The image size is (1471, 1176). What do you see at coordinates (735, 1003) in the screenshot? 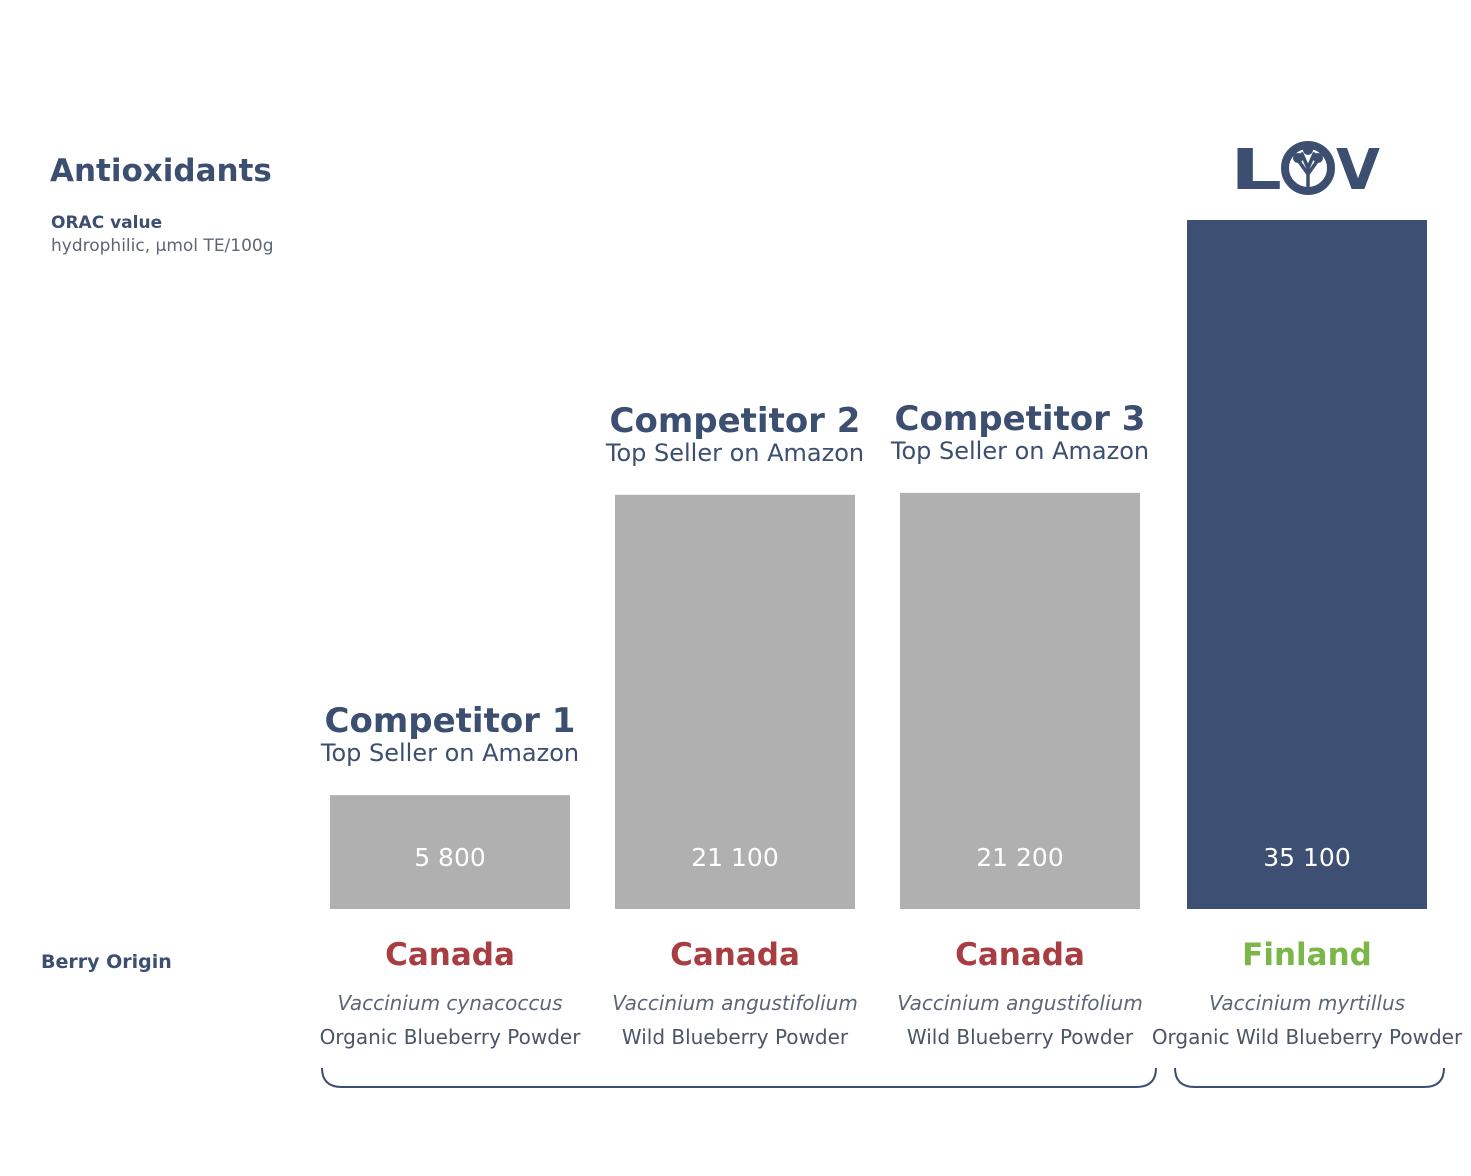
I see `bar-2-species: Vaccinium angustifolium` at bounding box center [735, 1003].